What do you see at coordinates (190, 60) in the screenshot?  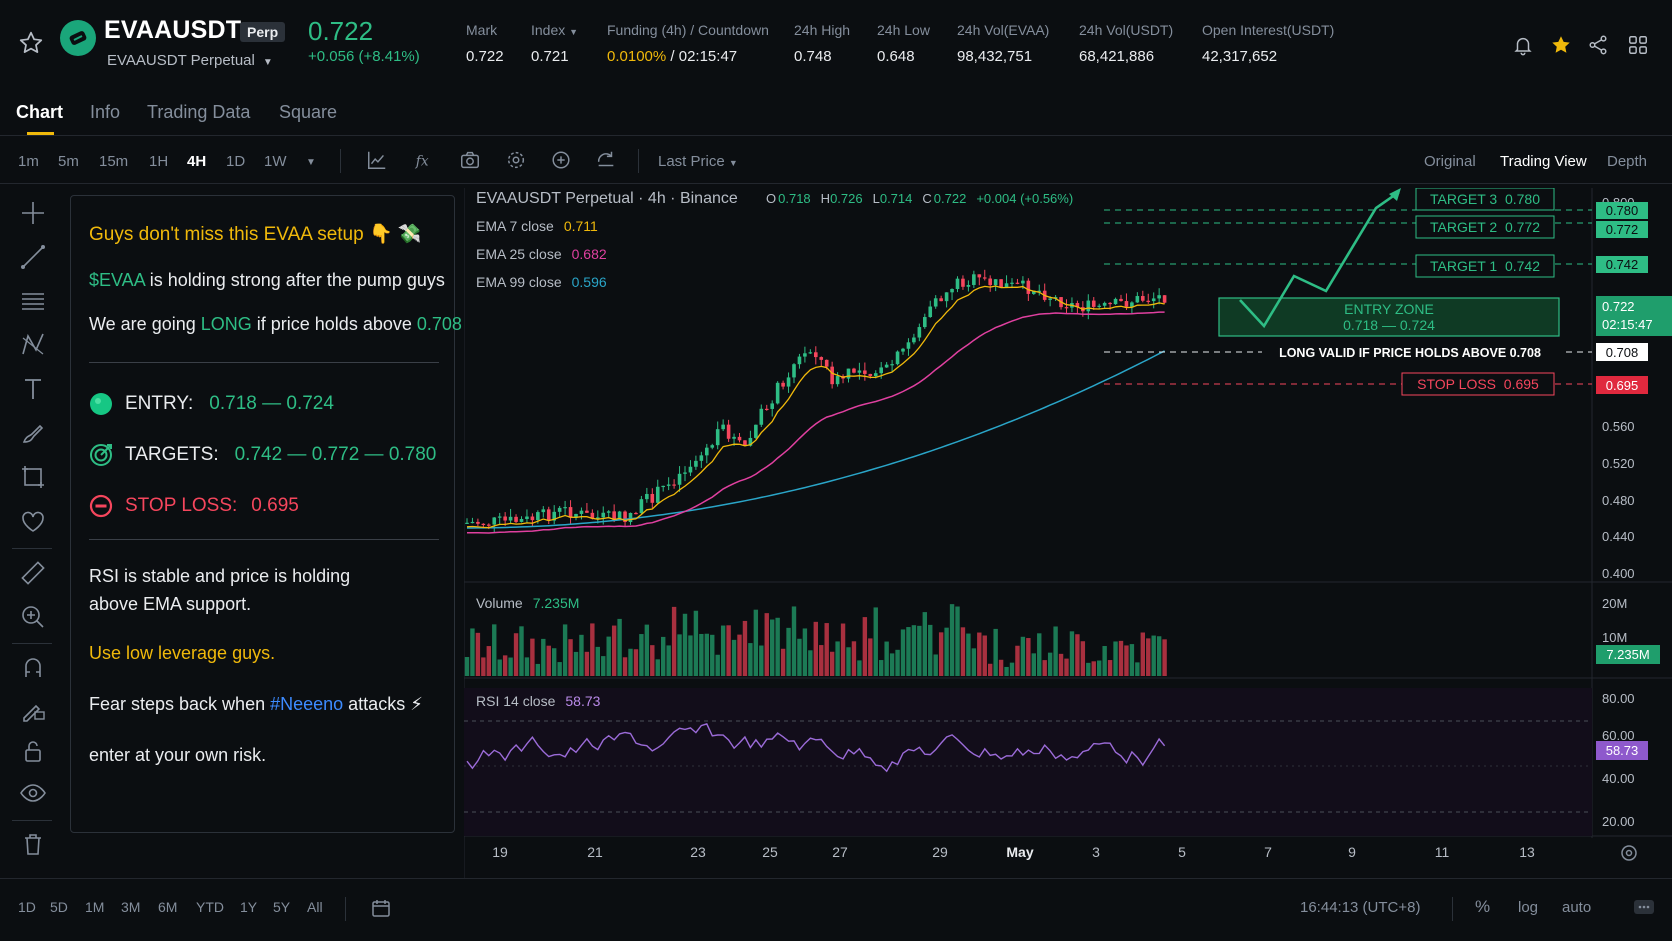 I see `symbol-subtitle: EVAAUSDT Perpetual ▼` at bounding box center [190, 60].